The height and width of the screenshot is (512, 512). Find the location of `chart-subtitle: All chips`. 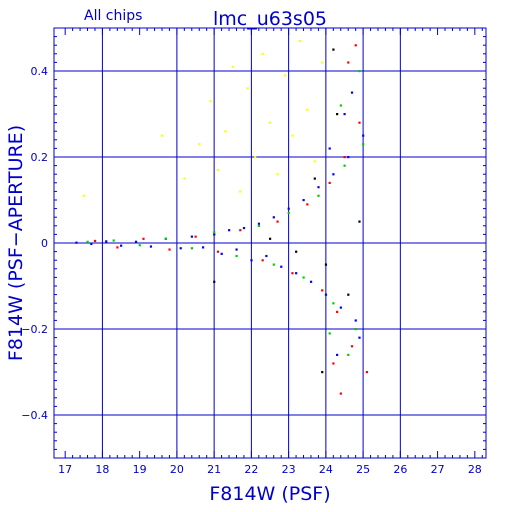

chart-subtitle: All chips is located at coordinates (113, 16).